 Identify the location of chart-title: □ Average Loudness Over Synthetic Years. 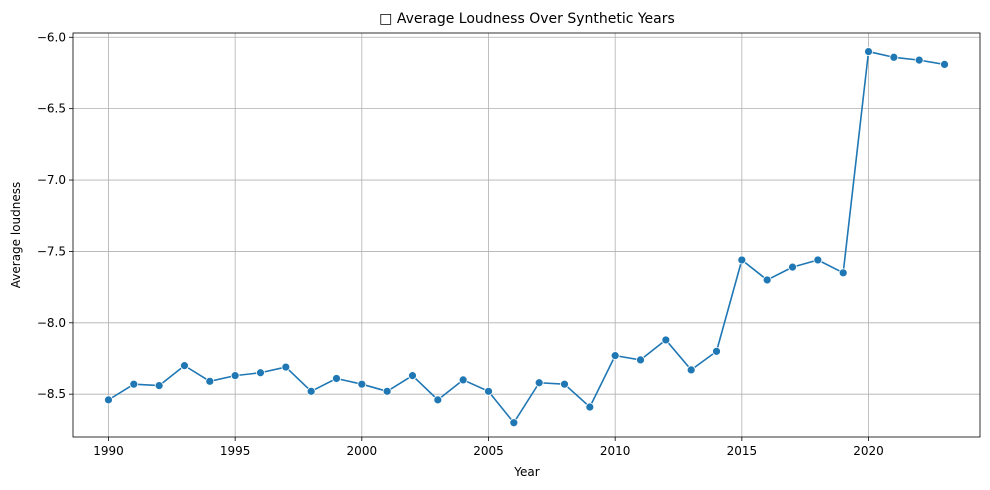
(527, 19).